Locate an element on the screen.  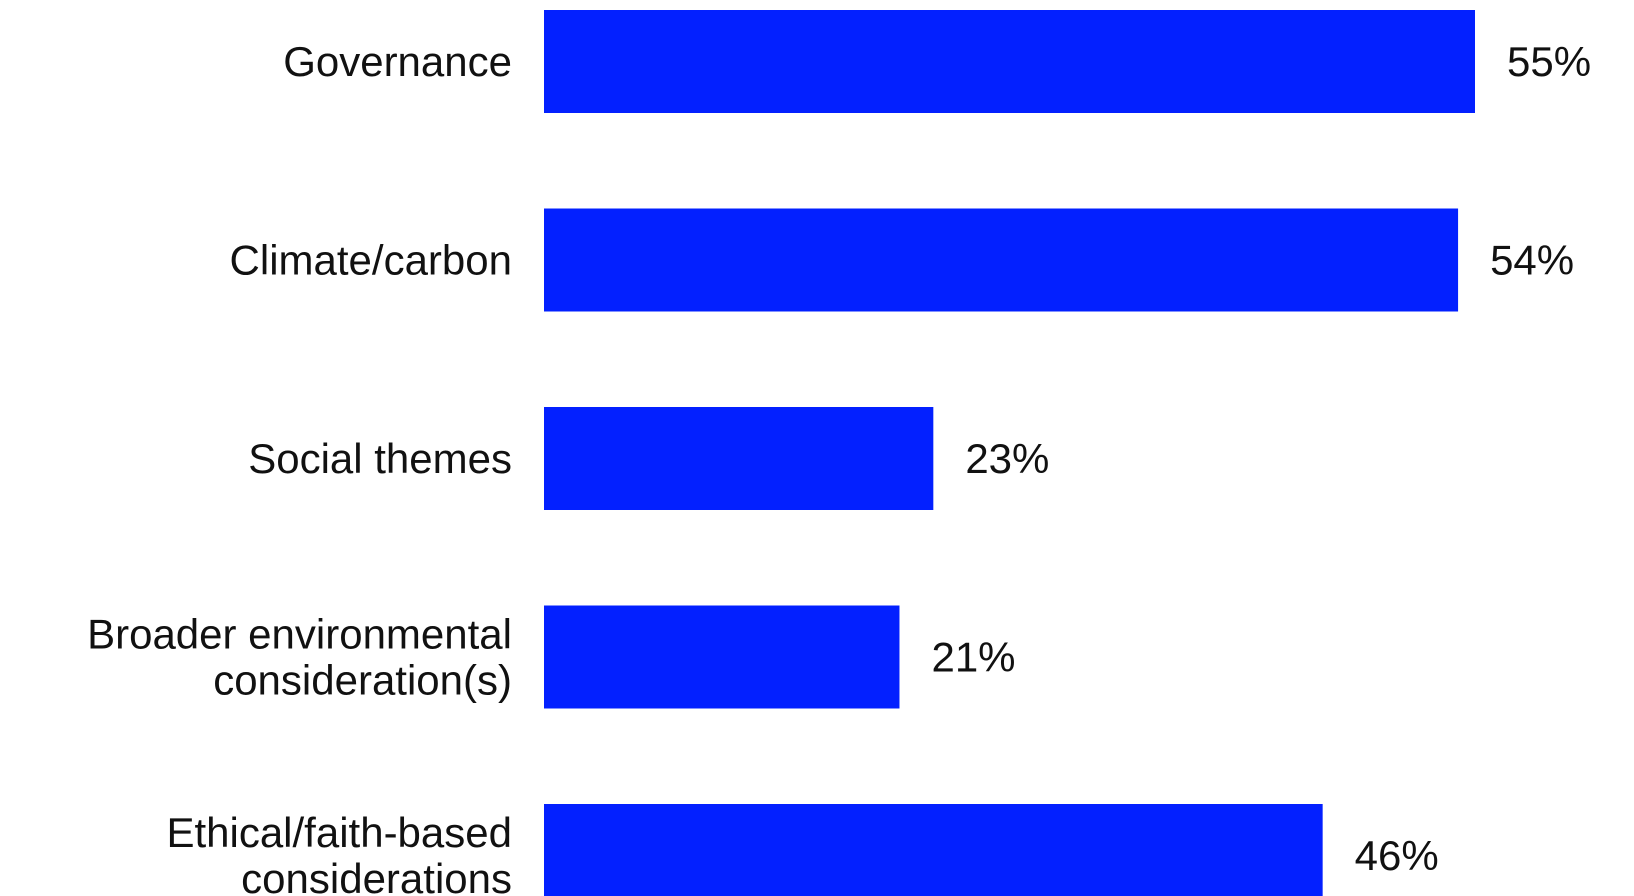
category-label-line: Climate/carbon is located at coordinates (371, 260).